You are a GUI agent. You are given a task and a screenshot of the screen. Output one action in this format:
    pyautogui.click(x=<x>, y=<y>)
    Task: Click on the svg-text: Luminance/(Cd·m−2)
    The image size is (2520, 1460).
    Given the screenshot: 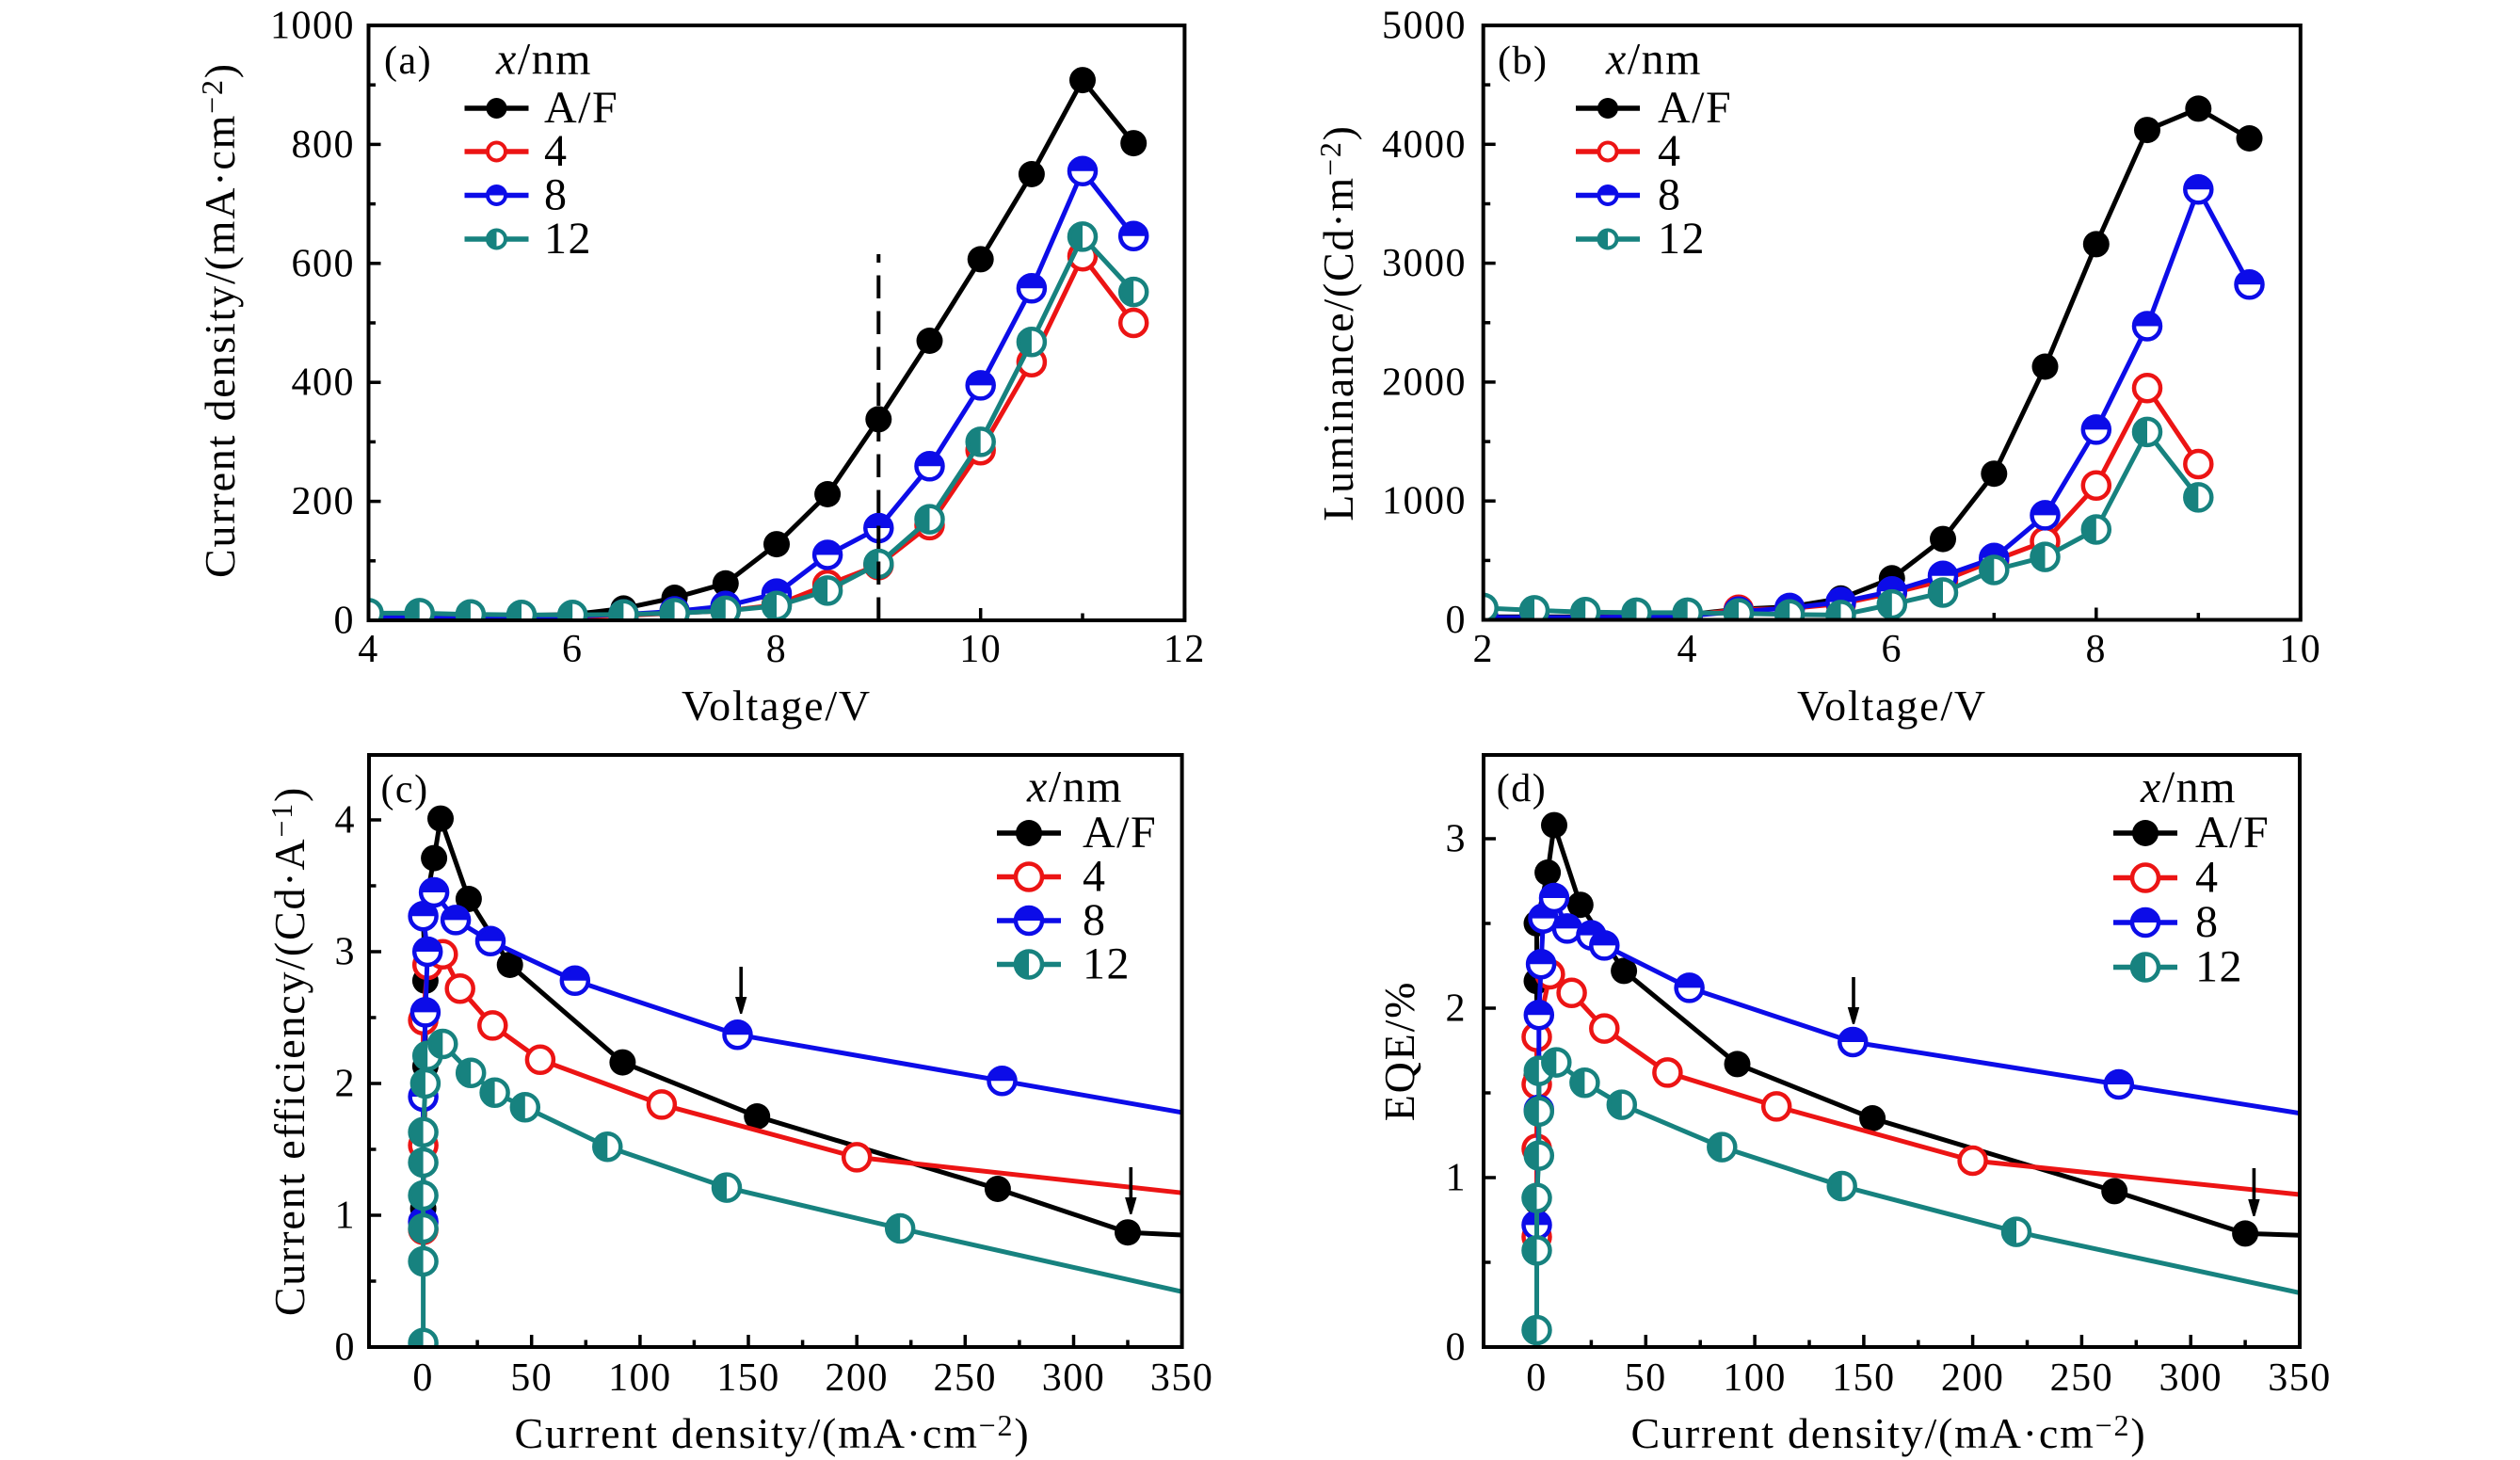 What is the action you would take?
    pyautogui.click(x=1337, y=322)
    